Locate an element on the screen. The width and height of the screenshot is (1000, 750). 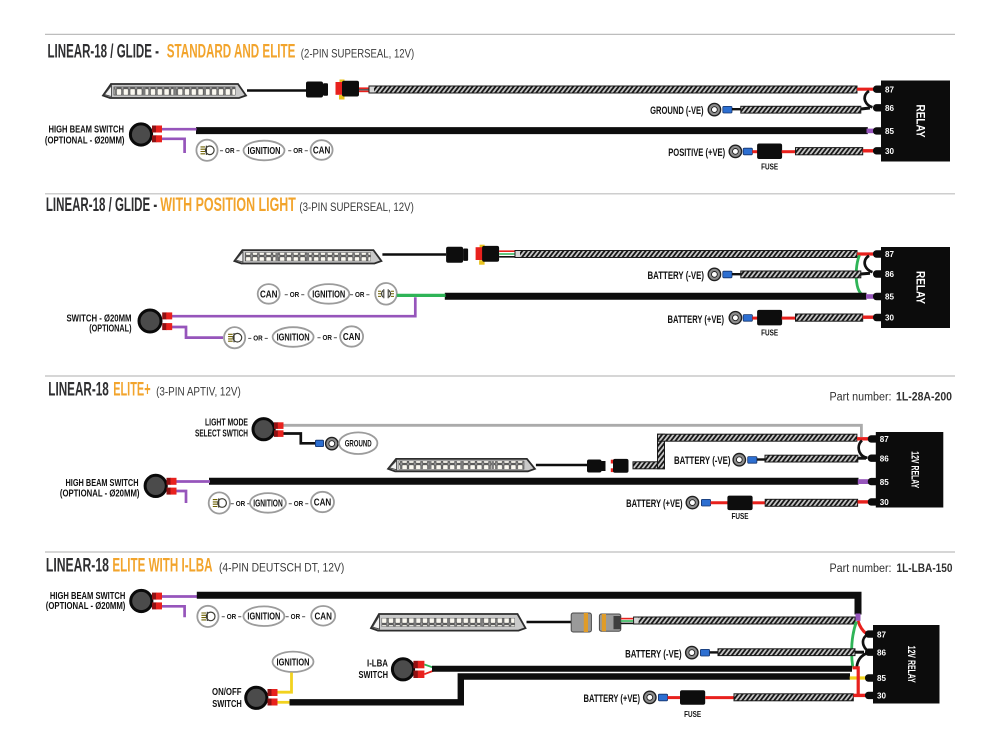
svg-text: ELITE+ is located at coordinates (131, 390).